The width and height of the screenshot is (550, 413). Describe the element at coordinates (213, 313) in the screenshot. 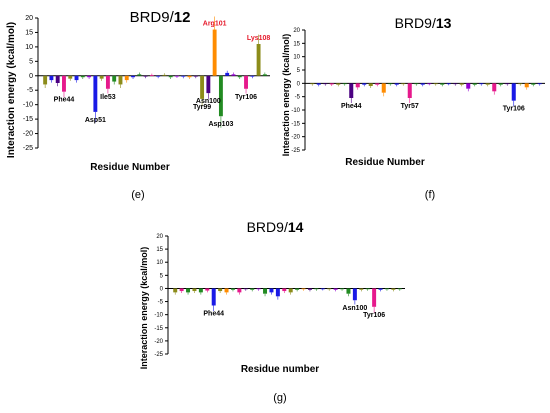

I see `bar-annotation: Phe44` at that location.